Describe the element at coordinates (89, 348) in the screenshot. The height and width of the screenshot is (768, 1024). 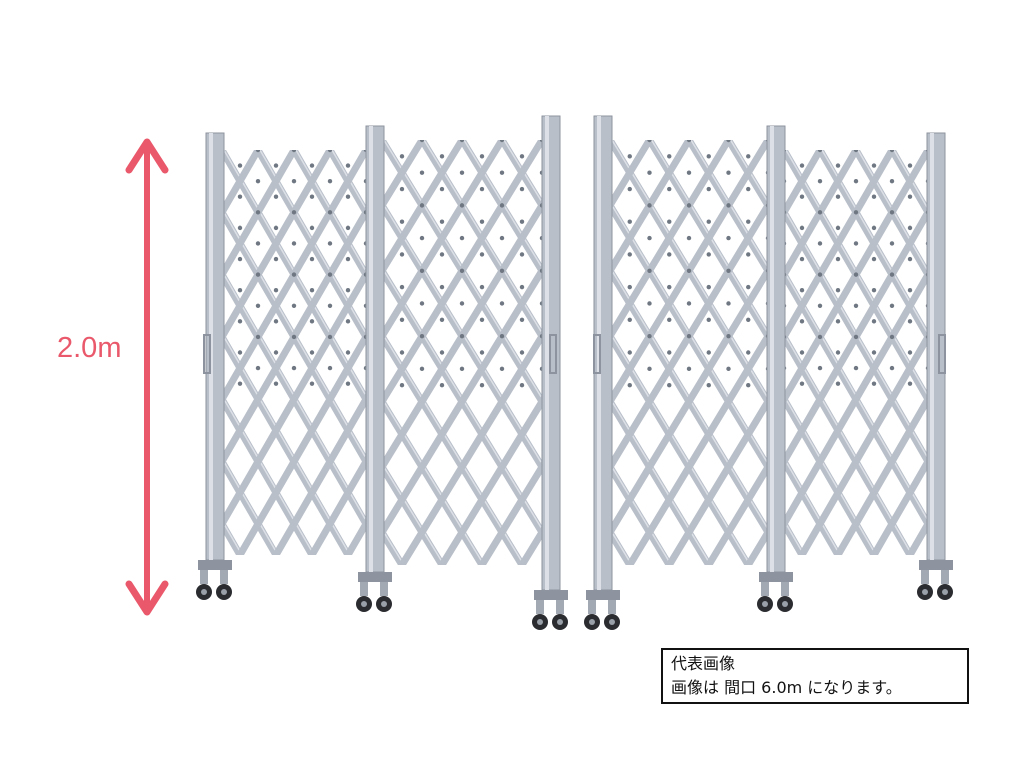
I see `height-label: 2.0m` at that location.